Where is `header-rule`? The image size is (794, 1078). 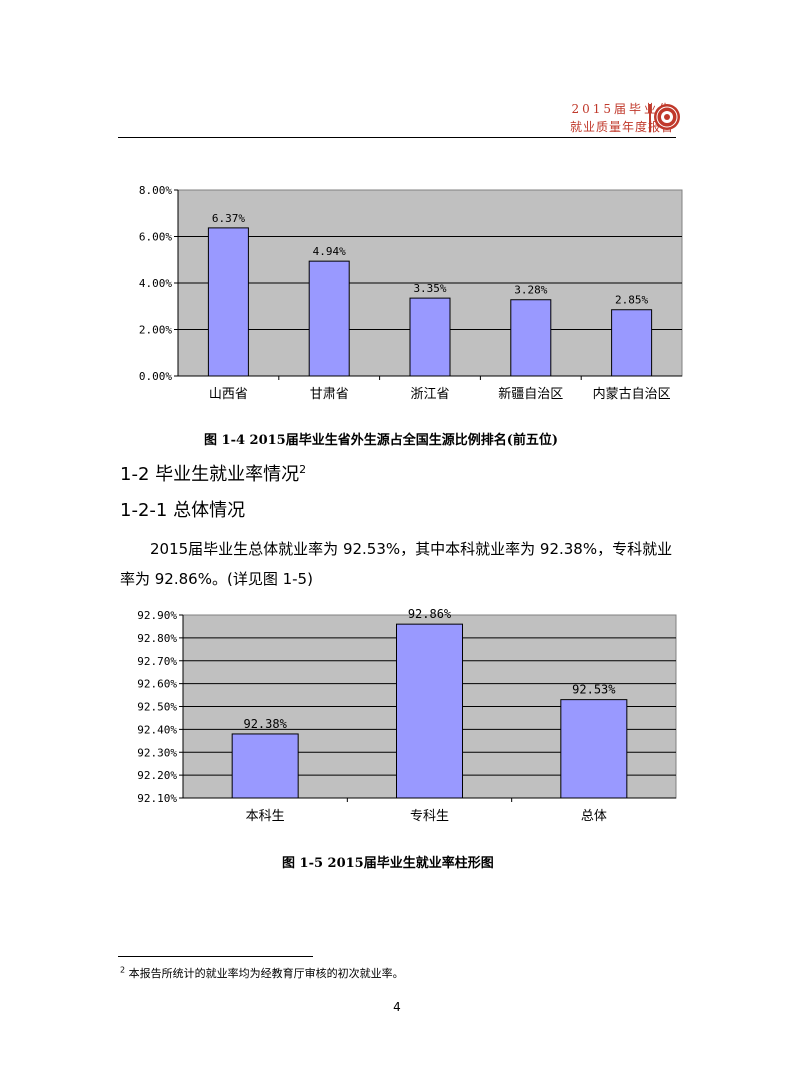
header-rule is located at coordinates (397, 137).